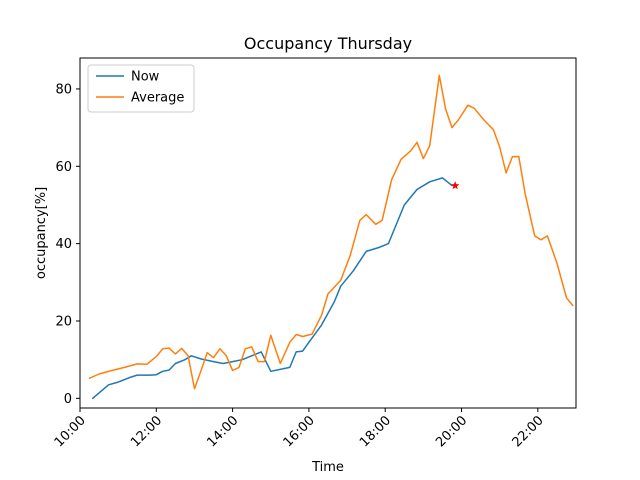 Image resolution: width=640 pixels, height=480 pixels. Describe the element at coordinates (63, 89) in the screenshot. I see `y-tick-label: 80` at that location.